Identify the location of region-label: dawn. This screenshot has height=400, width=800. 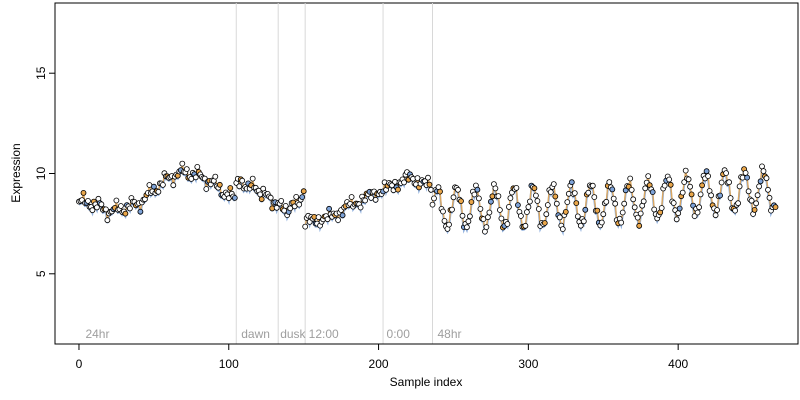
(255, 334).